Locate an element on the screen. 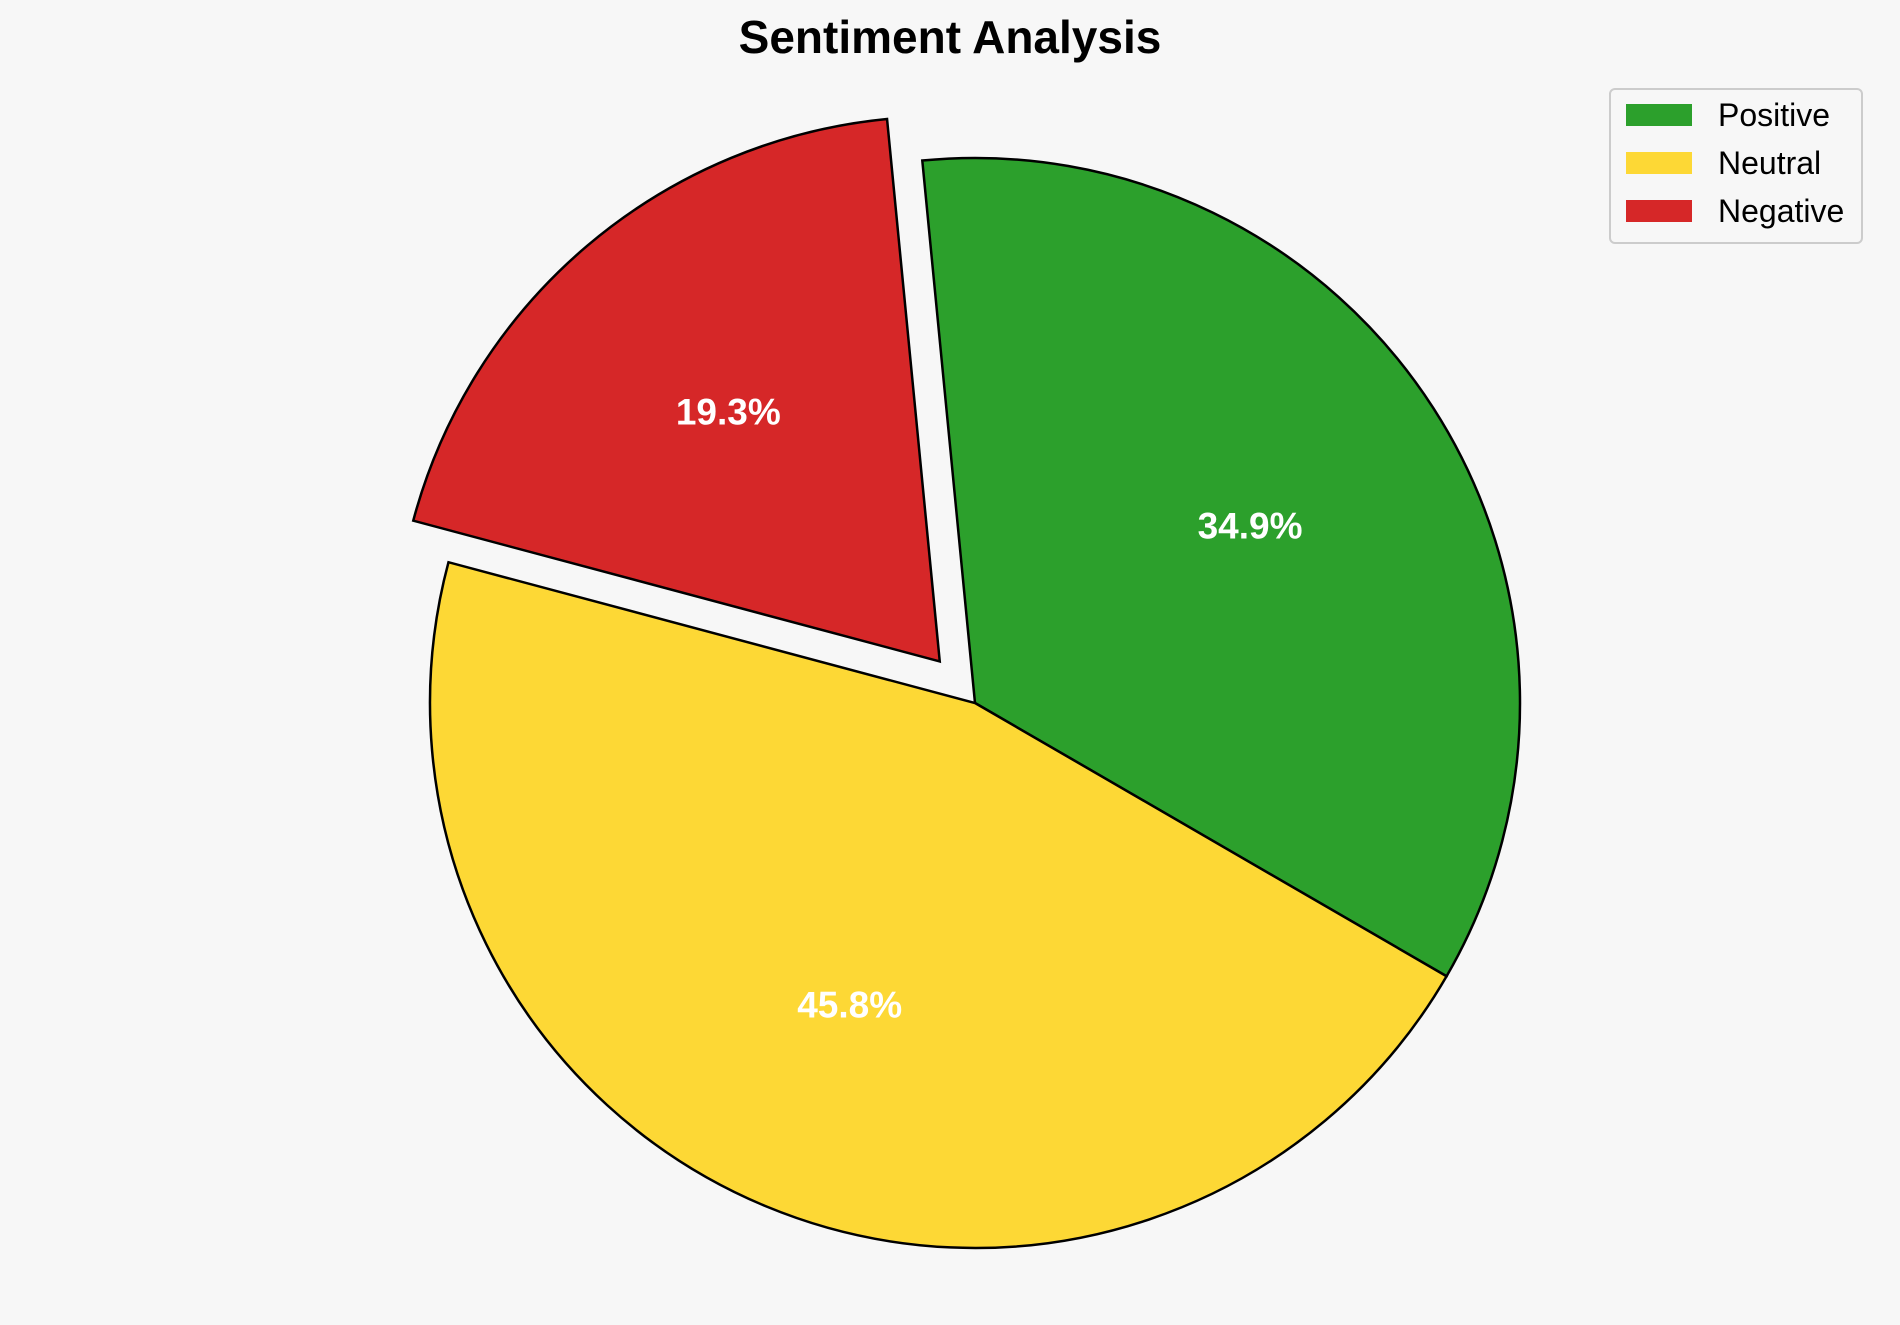 The image size is (1900, 1325). slice-label-positive: 34.9% is located at coordinates (1250, 526).